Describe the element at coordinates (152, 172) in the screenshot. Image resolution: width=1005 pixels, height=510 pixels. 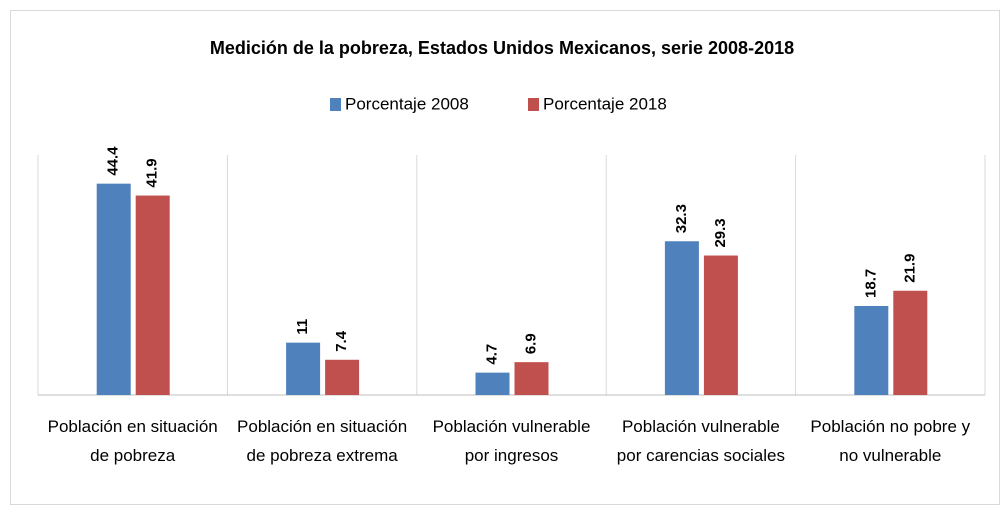
I see `data-label: 41.9` at that location.